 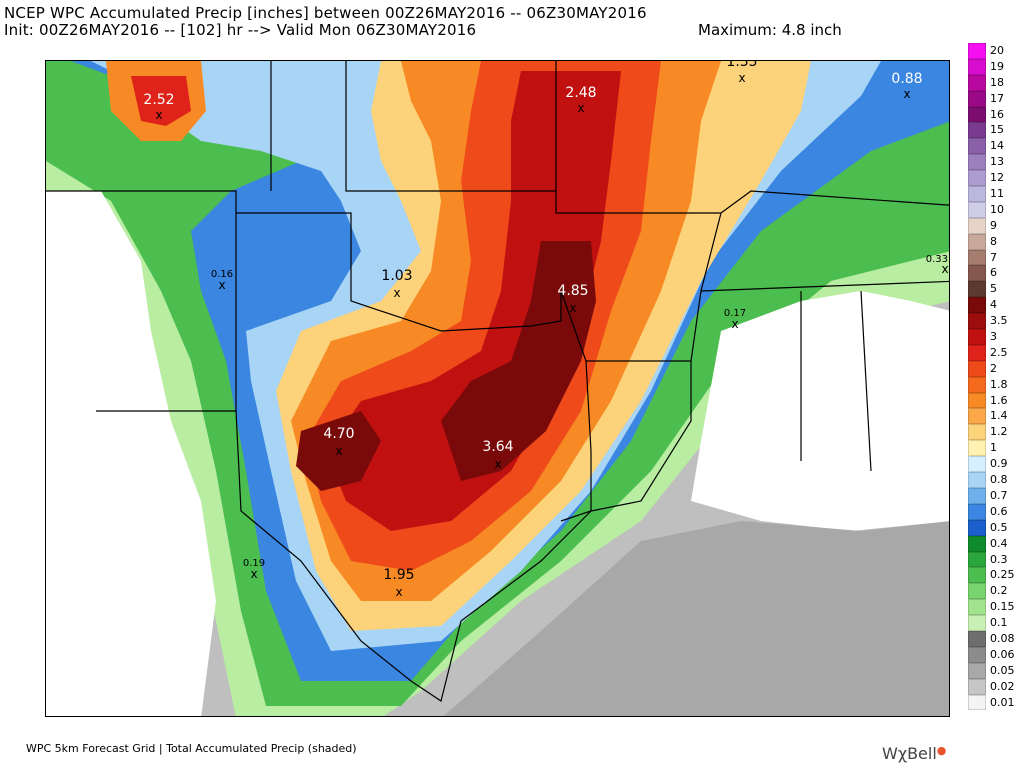 I want to click on legend-label: 1.4, so click(x=999, y=416).